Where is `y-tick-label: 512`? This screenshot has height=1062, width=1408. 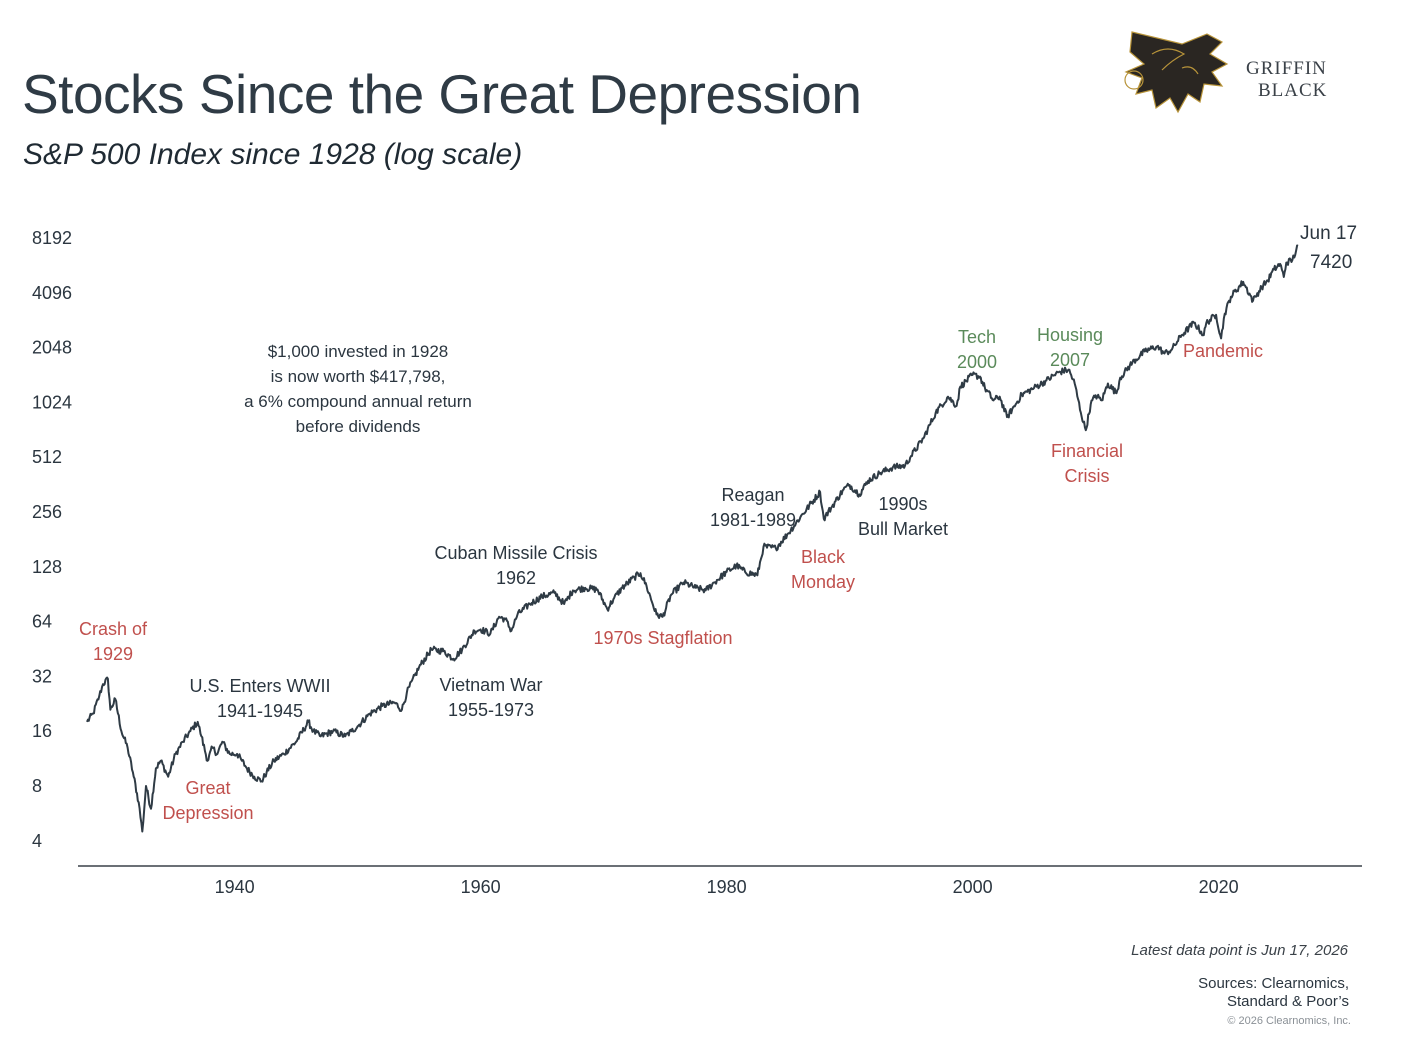 y-tick-label: 512 is located at coordinates (47, 457).